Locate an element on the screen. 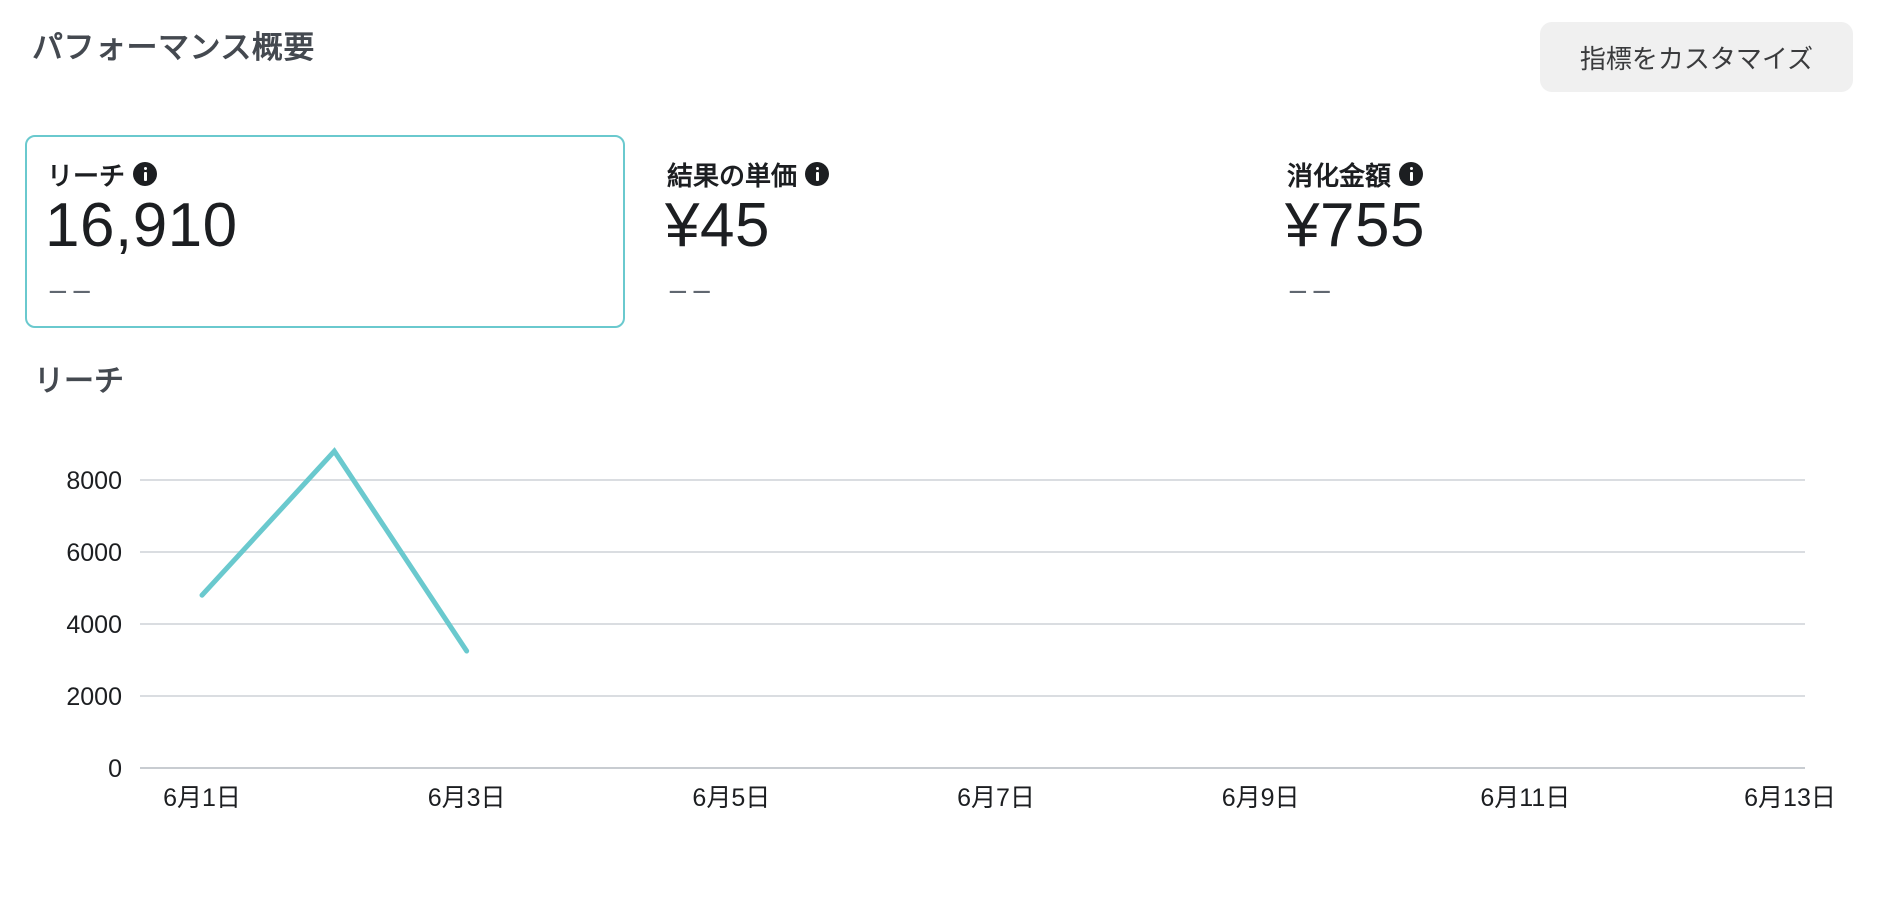  metric-tile-reach: リーチ 16,910 −− is located at coordinates (325, 231).